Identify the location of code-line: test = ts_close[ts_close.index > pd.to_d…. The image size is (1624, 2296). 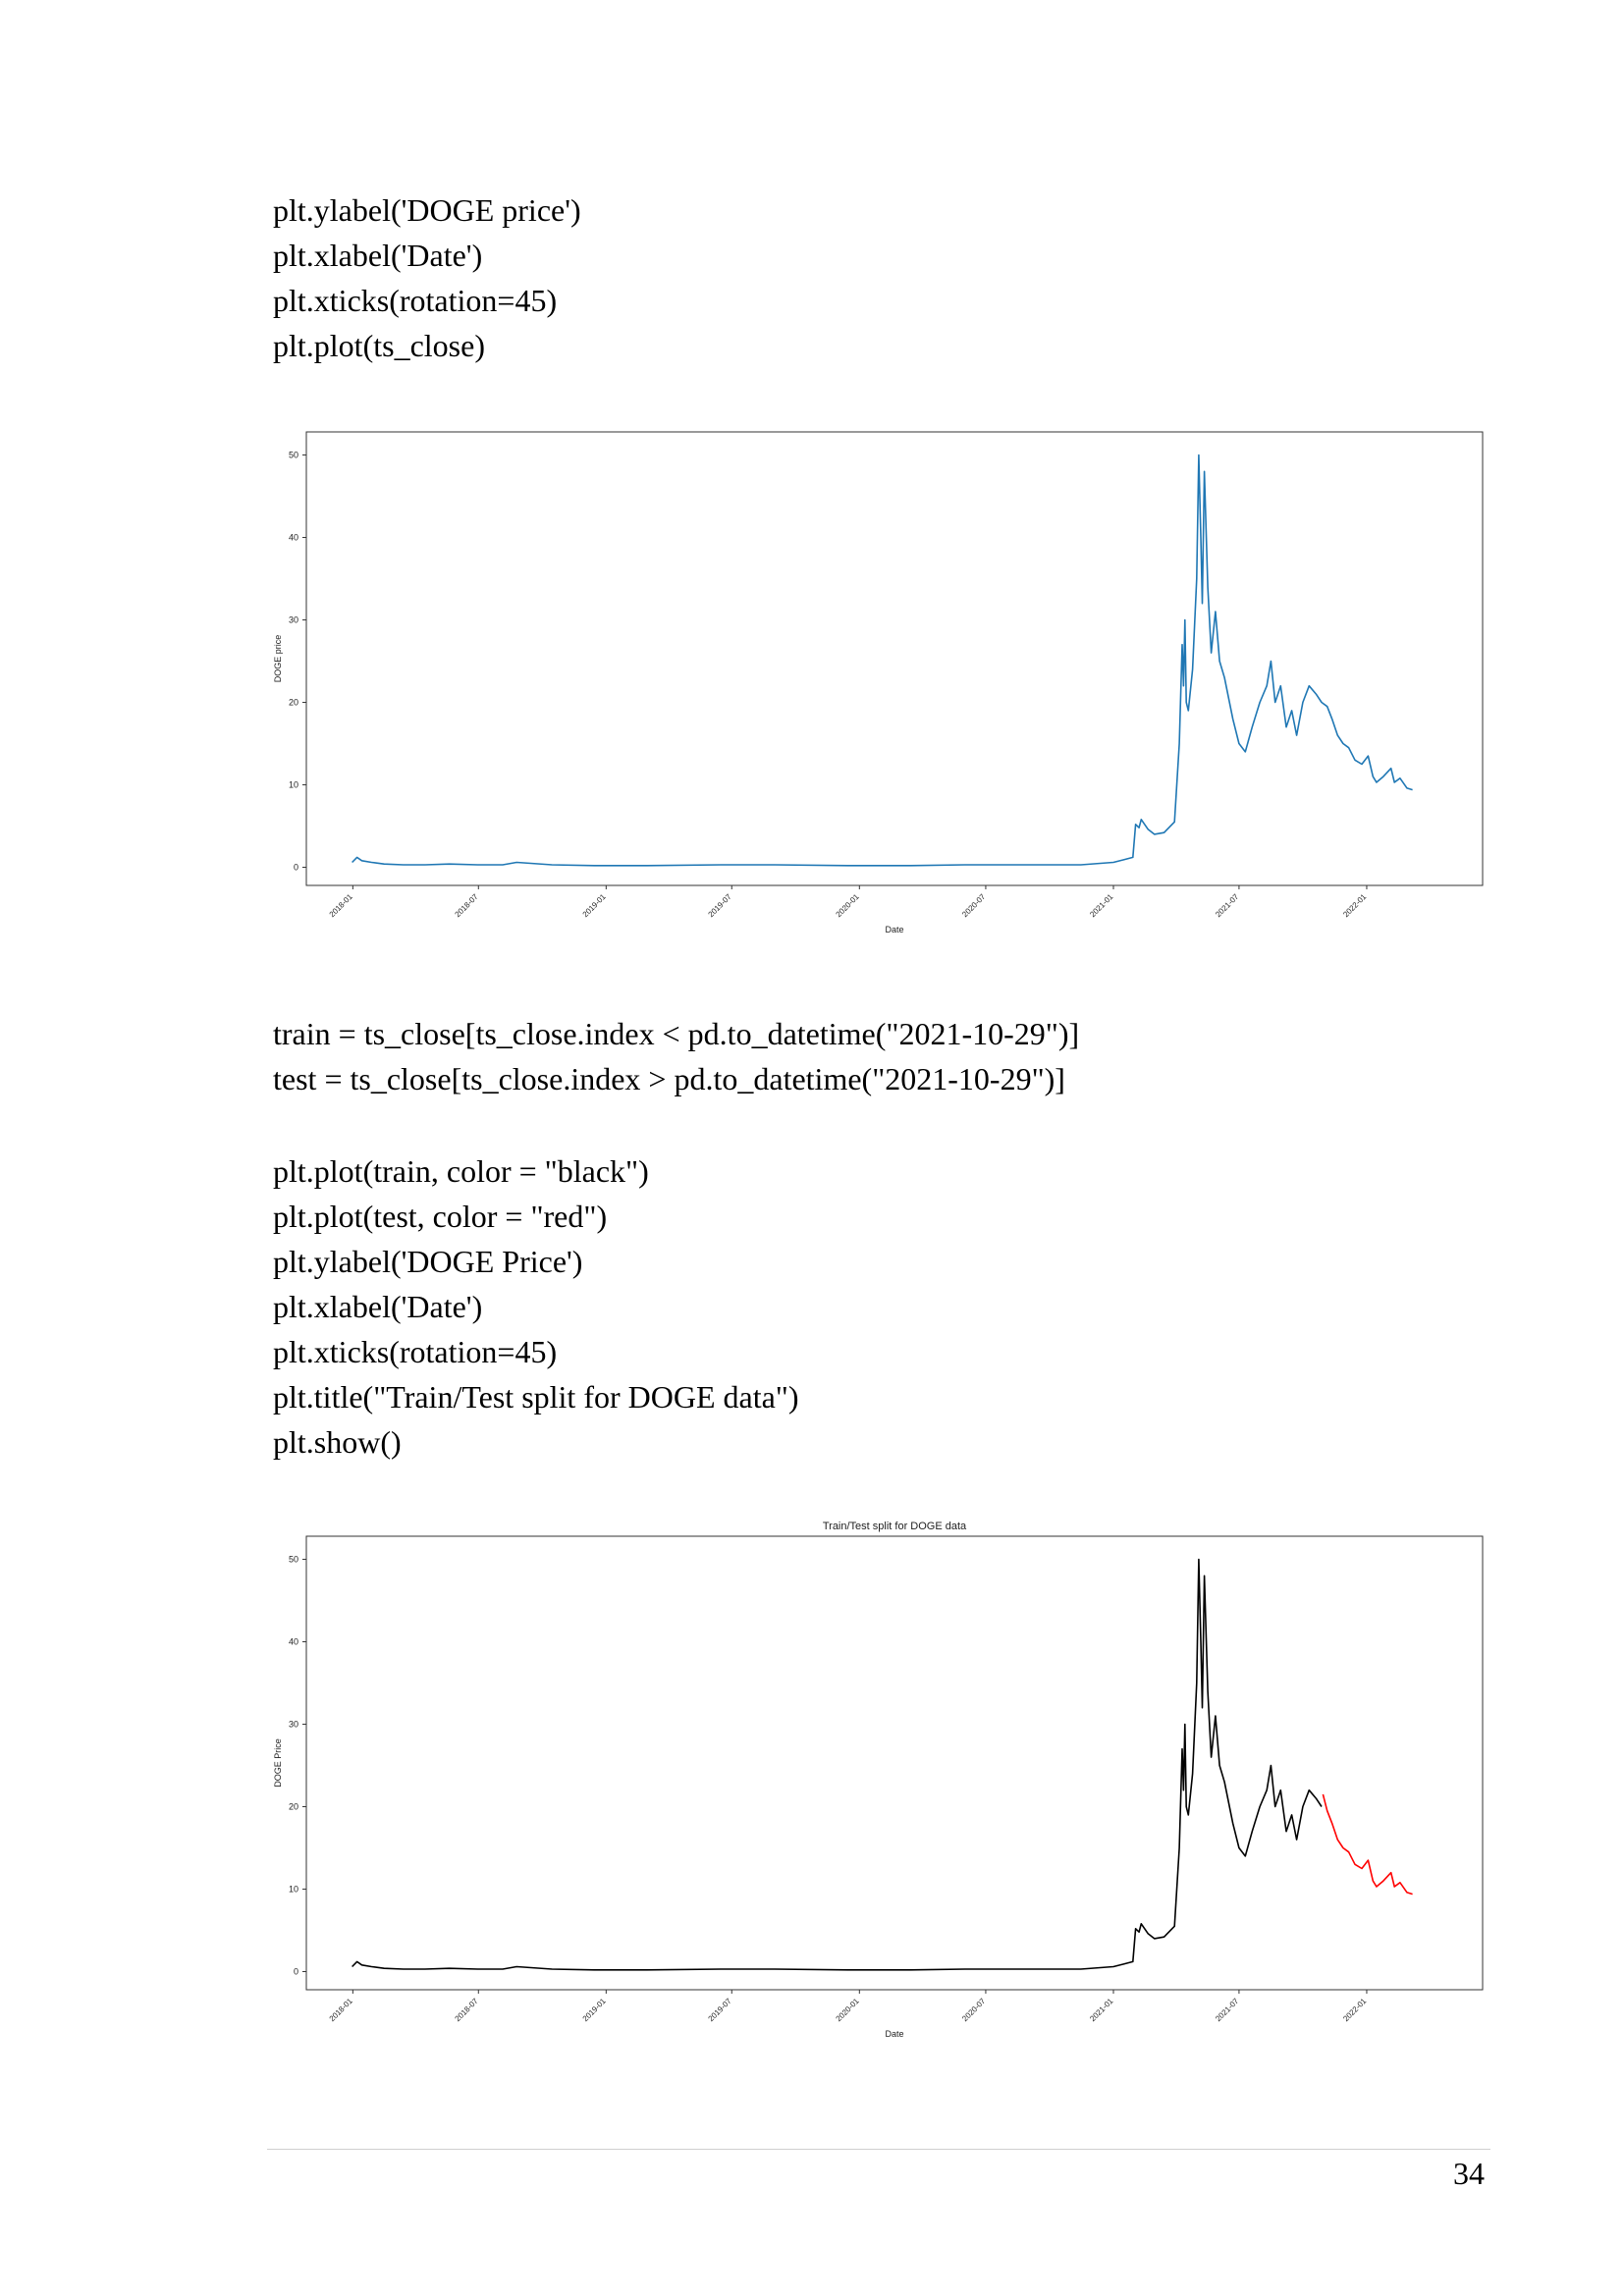
(669, 1078).